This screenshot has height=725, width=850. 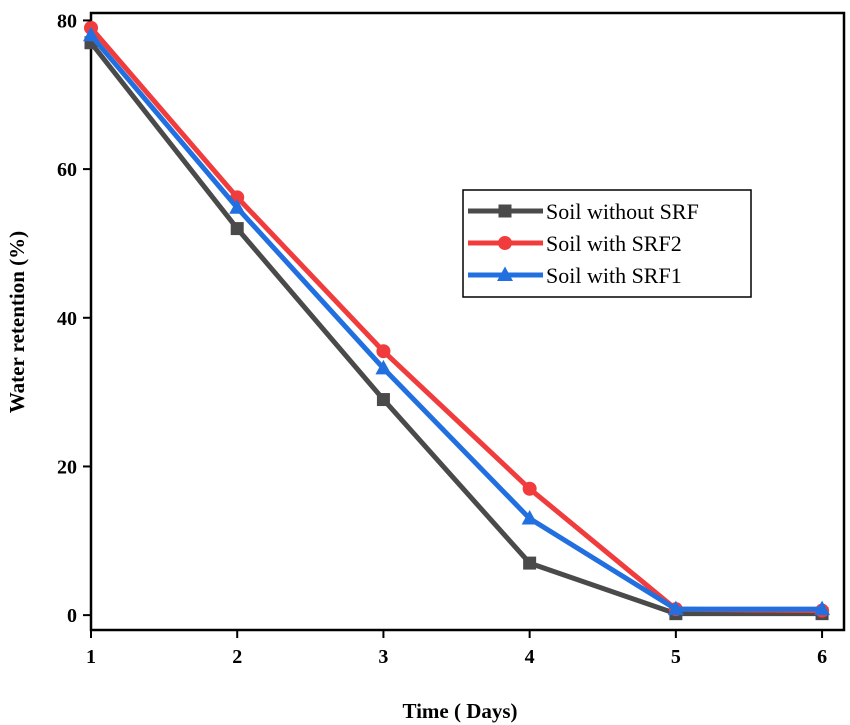 I want to click on legend-label: Soil with SRF1, so click(x=614, y=275).